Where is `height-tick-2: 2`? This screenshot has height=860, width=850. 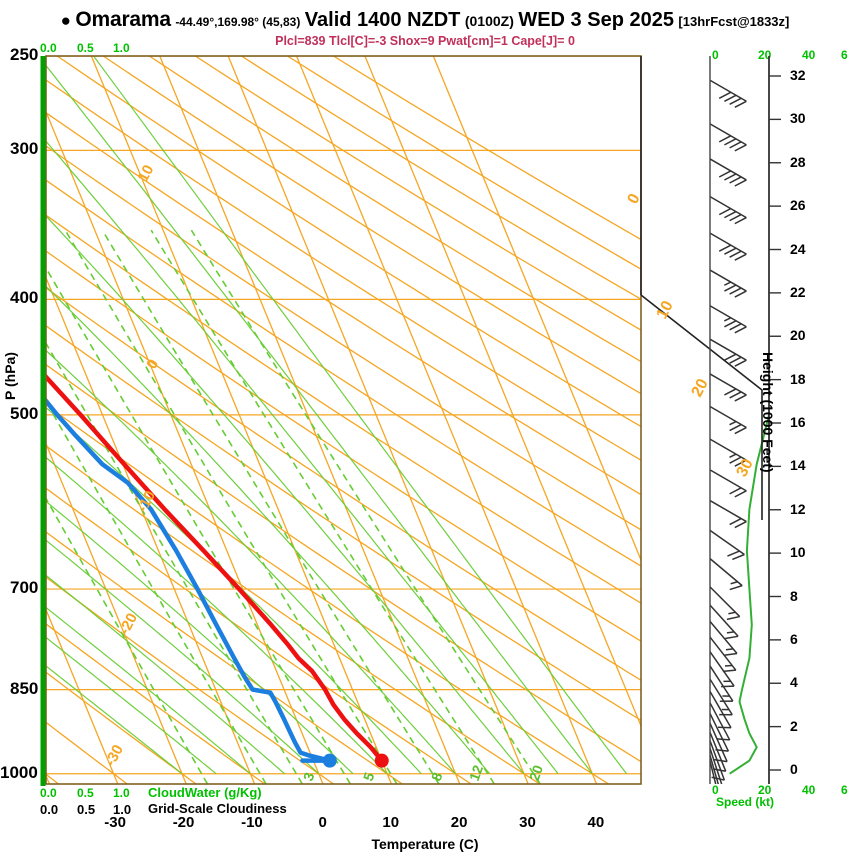 height-tick-2: 2 is located at coordinates (794, 725).